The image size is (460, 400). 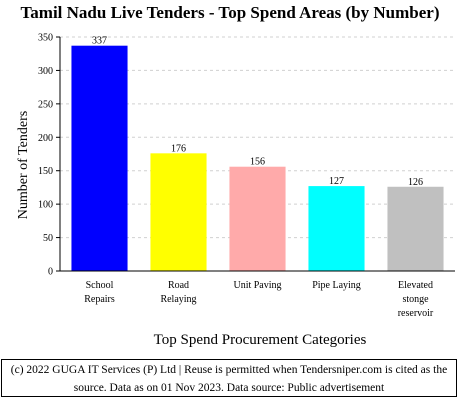 What do you see at coordinates (178, 148) in the screenshot?
I see `data-label: 176` at bounding box center [178, 148].